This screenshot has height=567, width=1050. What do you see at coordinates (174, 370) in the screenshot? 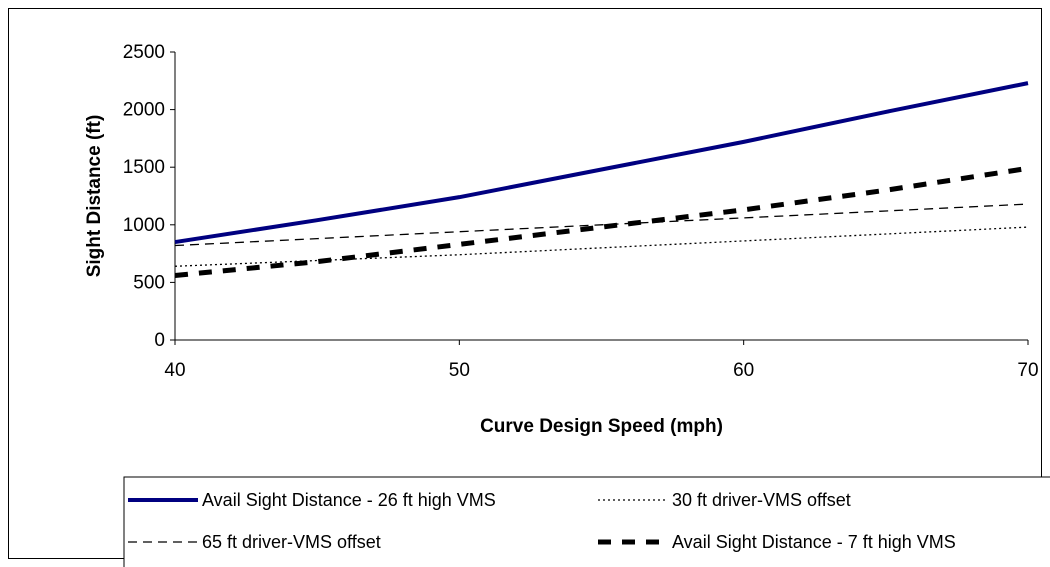
I see `x-tick-label: 40` at bounding box center [174, 370].